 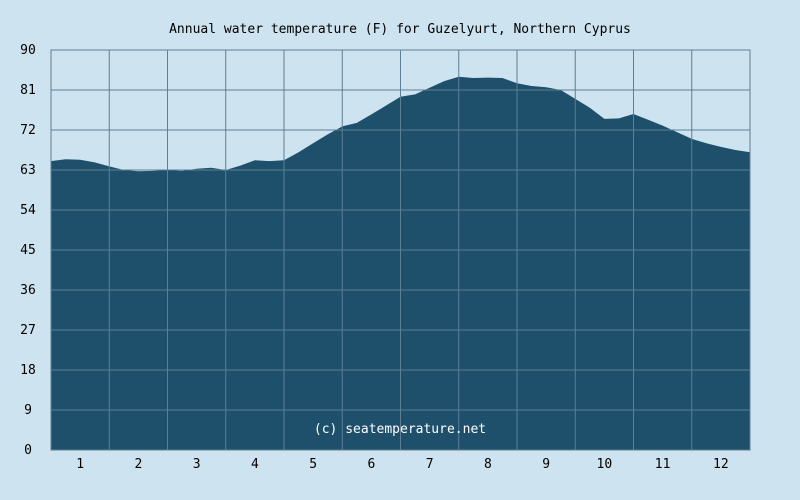 What do you see at coordinates (28, 90) in the screenshot?
I see `y-tick-label: 81` at bounding box center [28, 90].